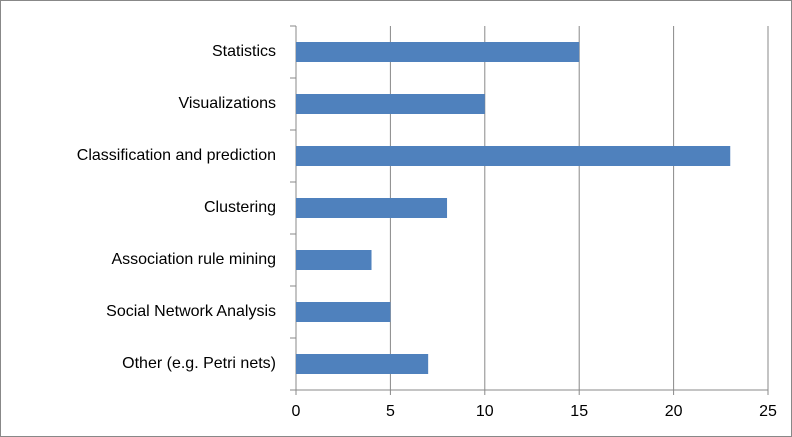 This screenshot has width=792, height=437. What do you see at coordinates (176, 155) in the screenshot?
I see `y-tick-label: Classification and prediction` at bounding box center [176, 155].